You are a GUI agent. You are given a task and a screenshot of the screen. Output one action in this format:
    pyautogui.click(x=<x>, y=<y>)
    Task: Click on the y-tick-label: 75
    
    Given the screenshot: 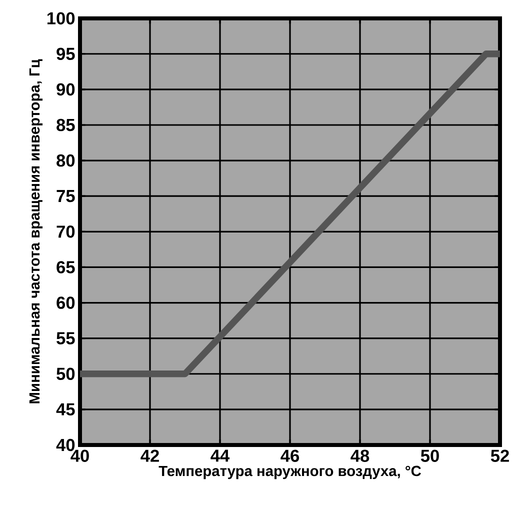 What is the action you would take?
    pyautogui.click(x=65, y=196)
    